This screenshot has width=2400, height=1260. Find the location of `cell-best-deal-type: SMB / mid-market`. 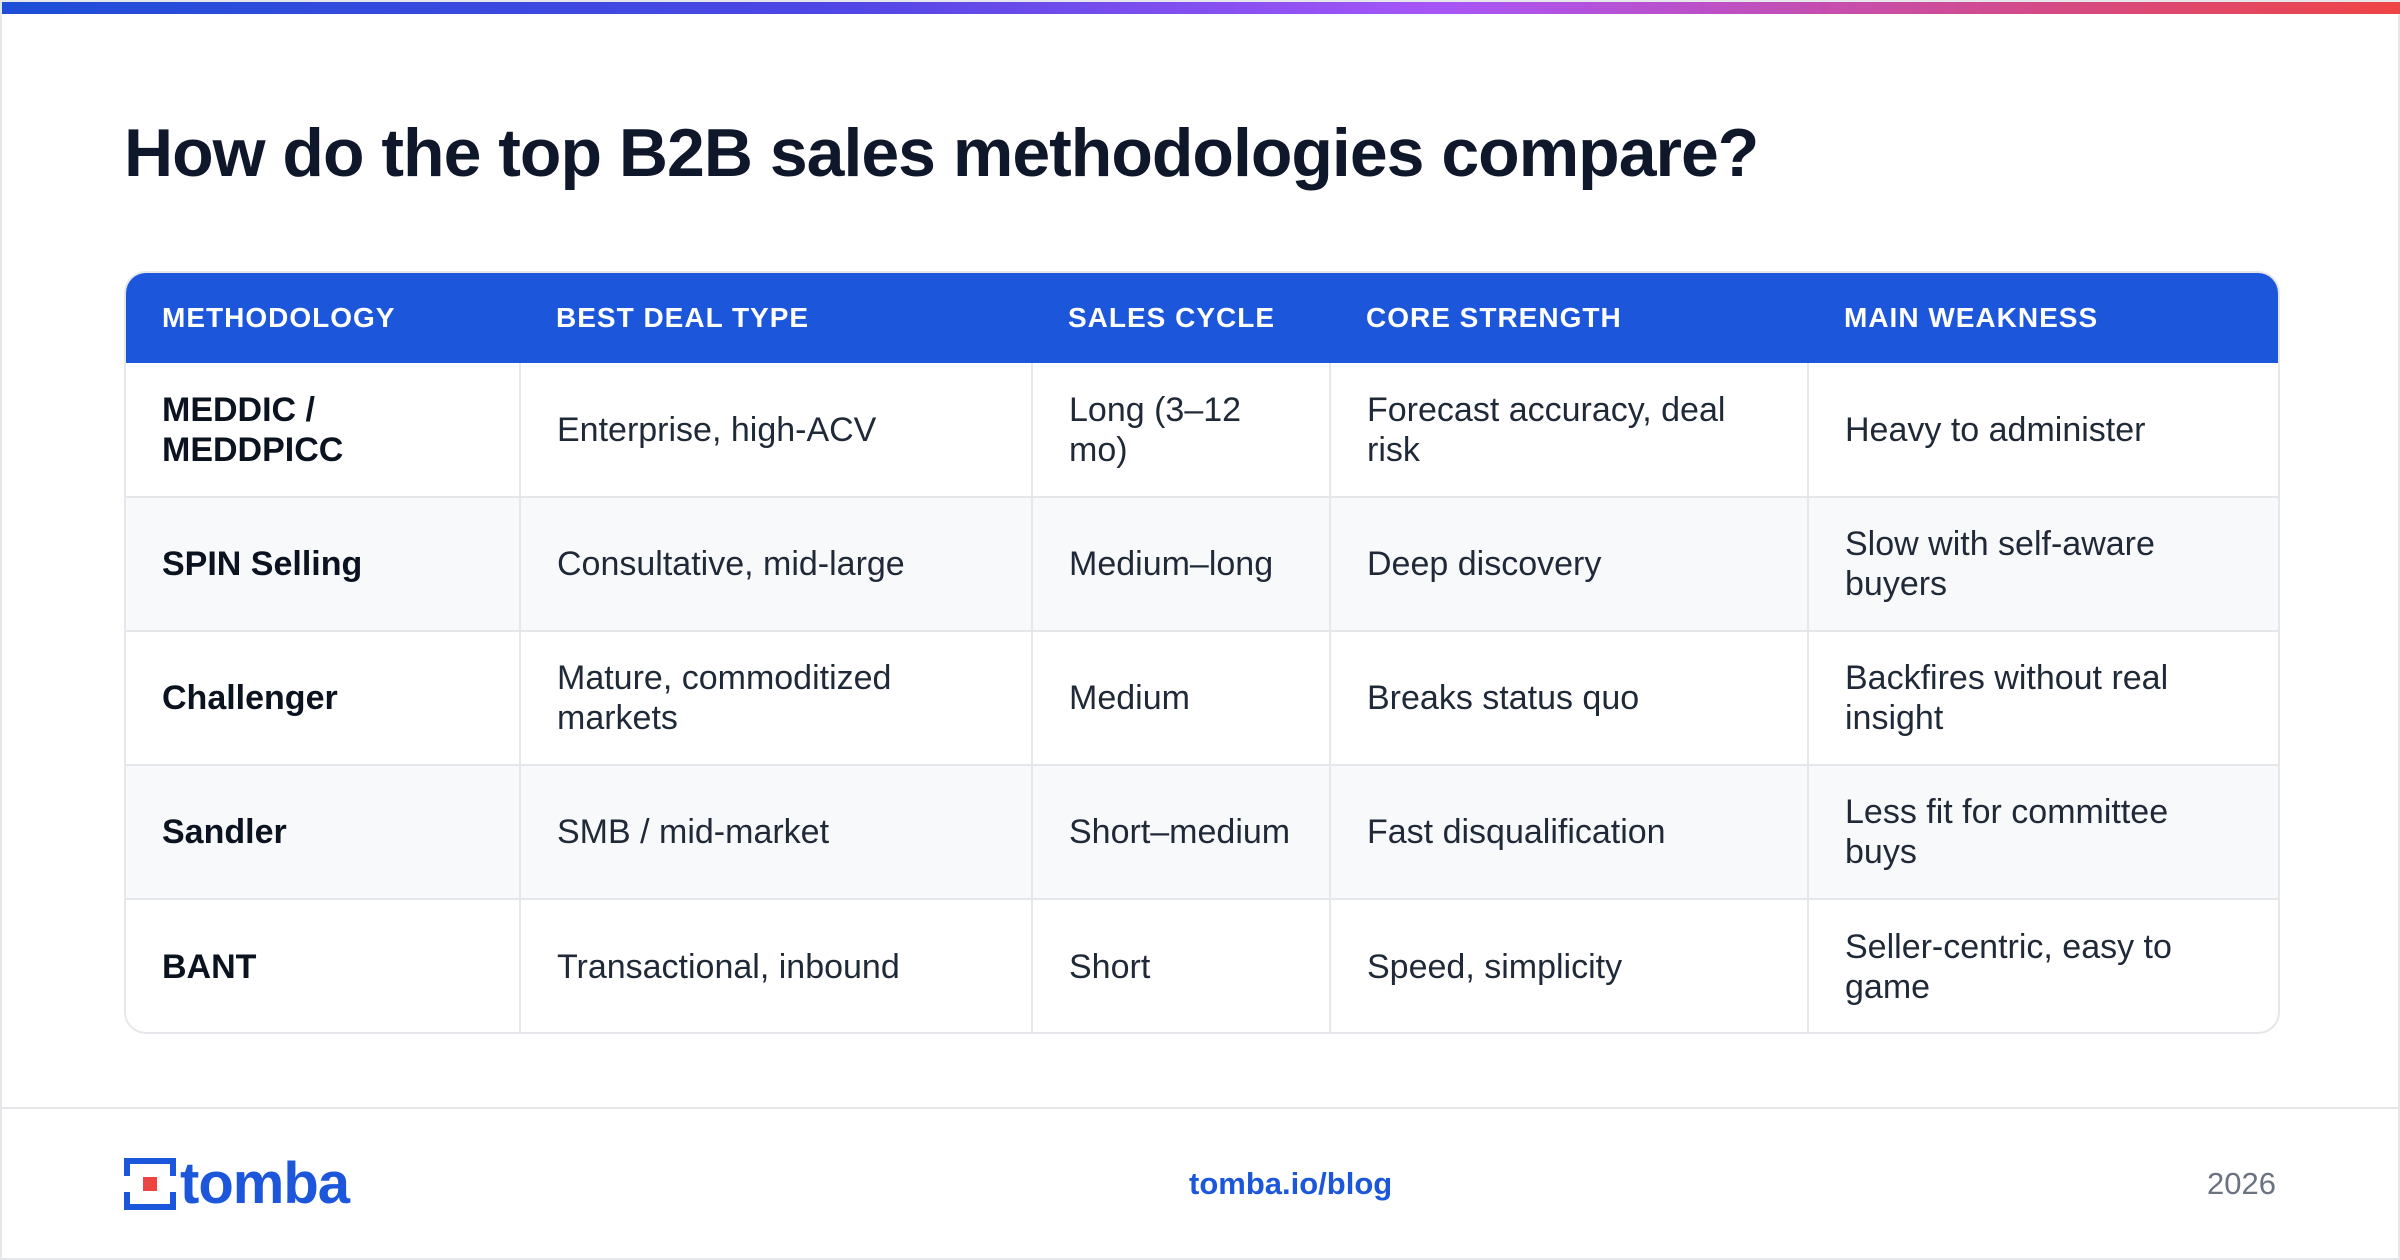

cell-best-deal-type: SMB / mid-market is located at coordinates (775, 831).